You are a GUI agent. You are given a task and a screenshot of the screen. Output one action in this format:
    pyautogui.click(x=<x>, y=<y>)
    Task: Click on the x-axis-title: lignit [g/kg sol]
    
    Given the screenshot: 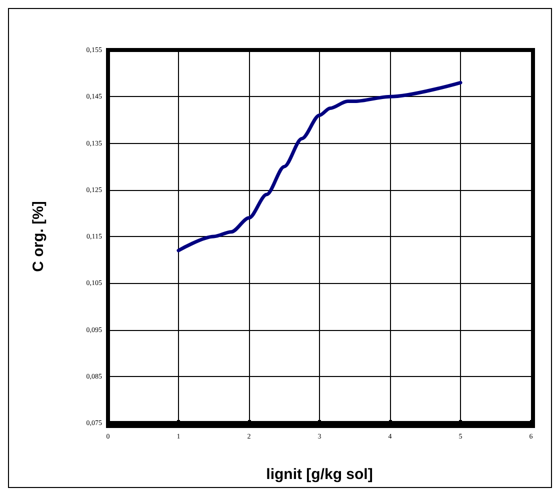 What is the action you would take?
    pyautogui.click(x=319, y=474)
    